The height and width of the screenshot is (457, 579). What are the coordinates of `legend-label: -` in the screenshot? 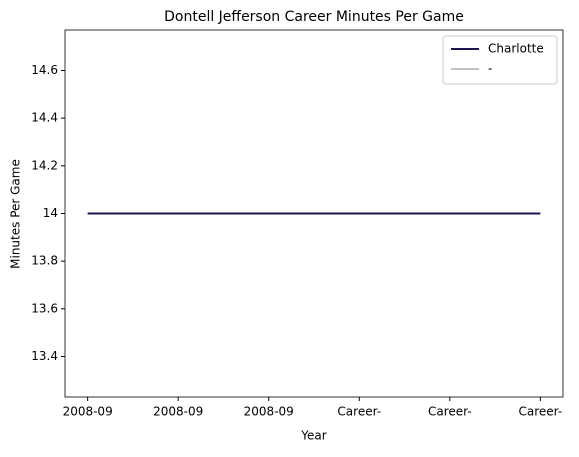 It's located at (490, 69).